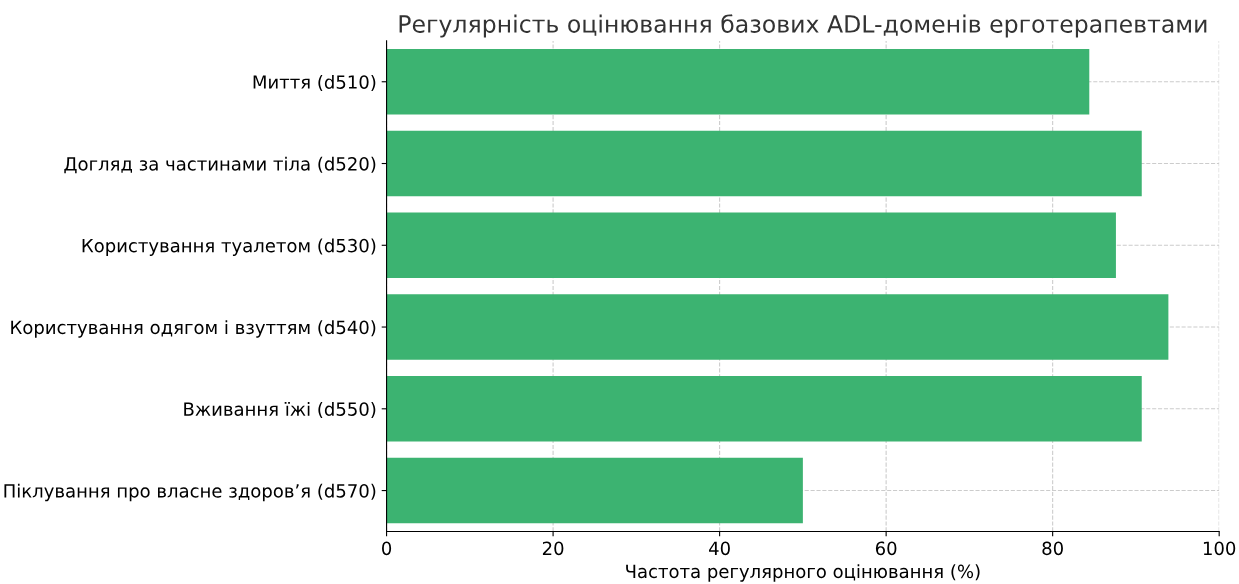 The image size is (1239, 584). I want to click on x-tick-label: 60, so click(886, 548).